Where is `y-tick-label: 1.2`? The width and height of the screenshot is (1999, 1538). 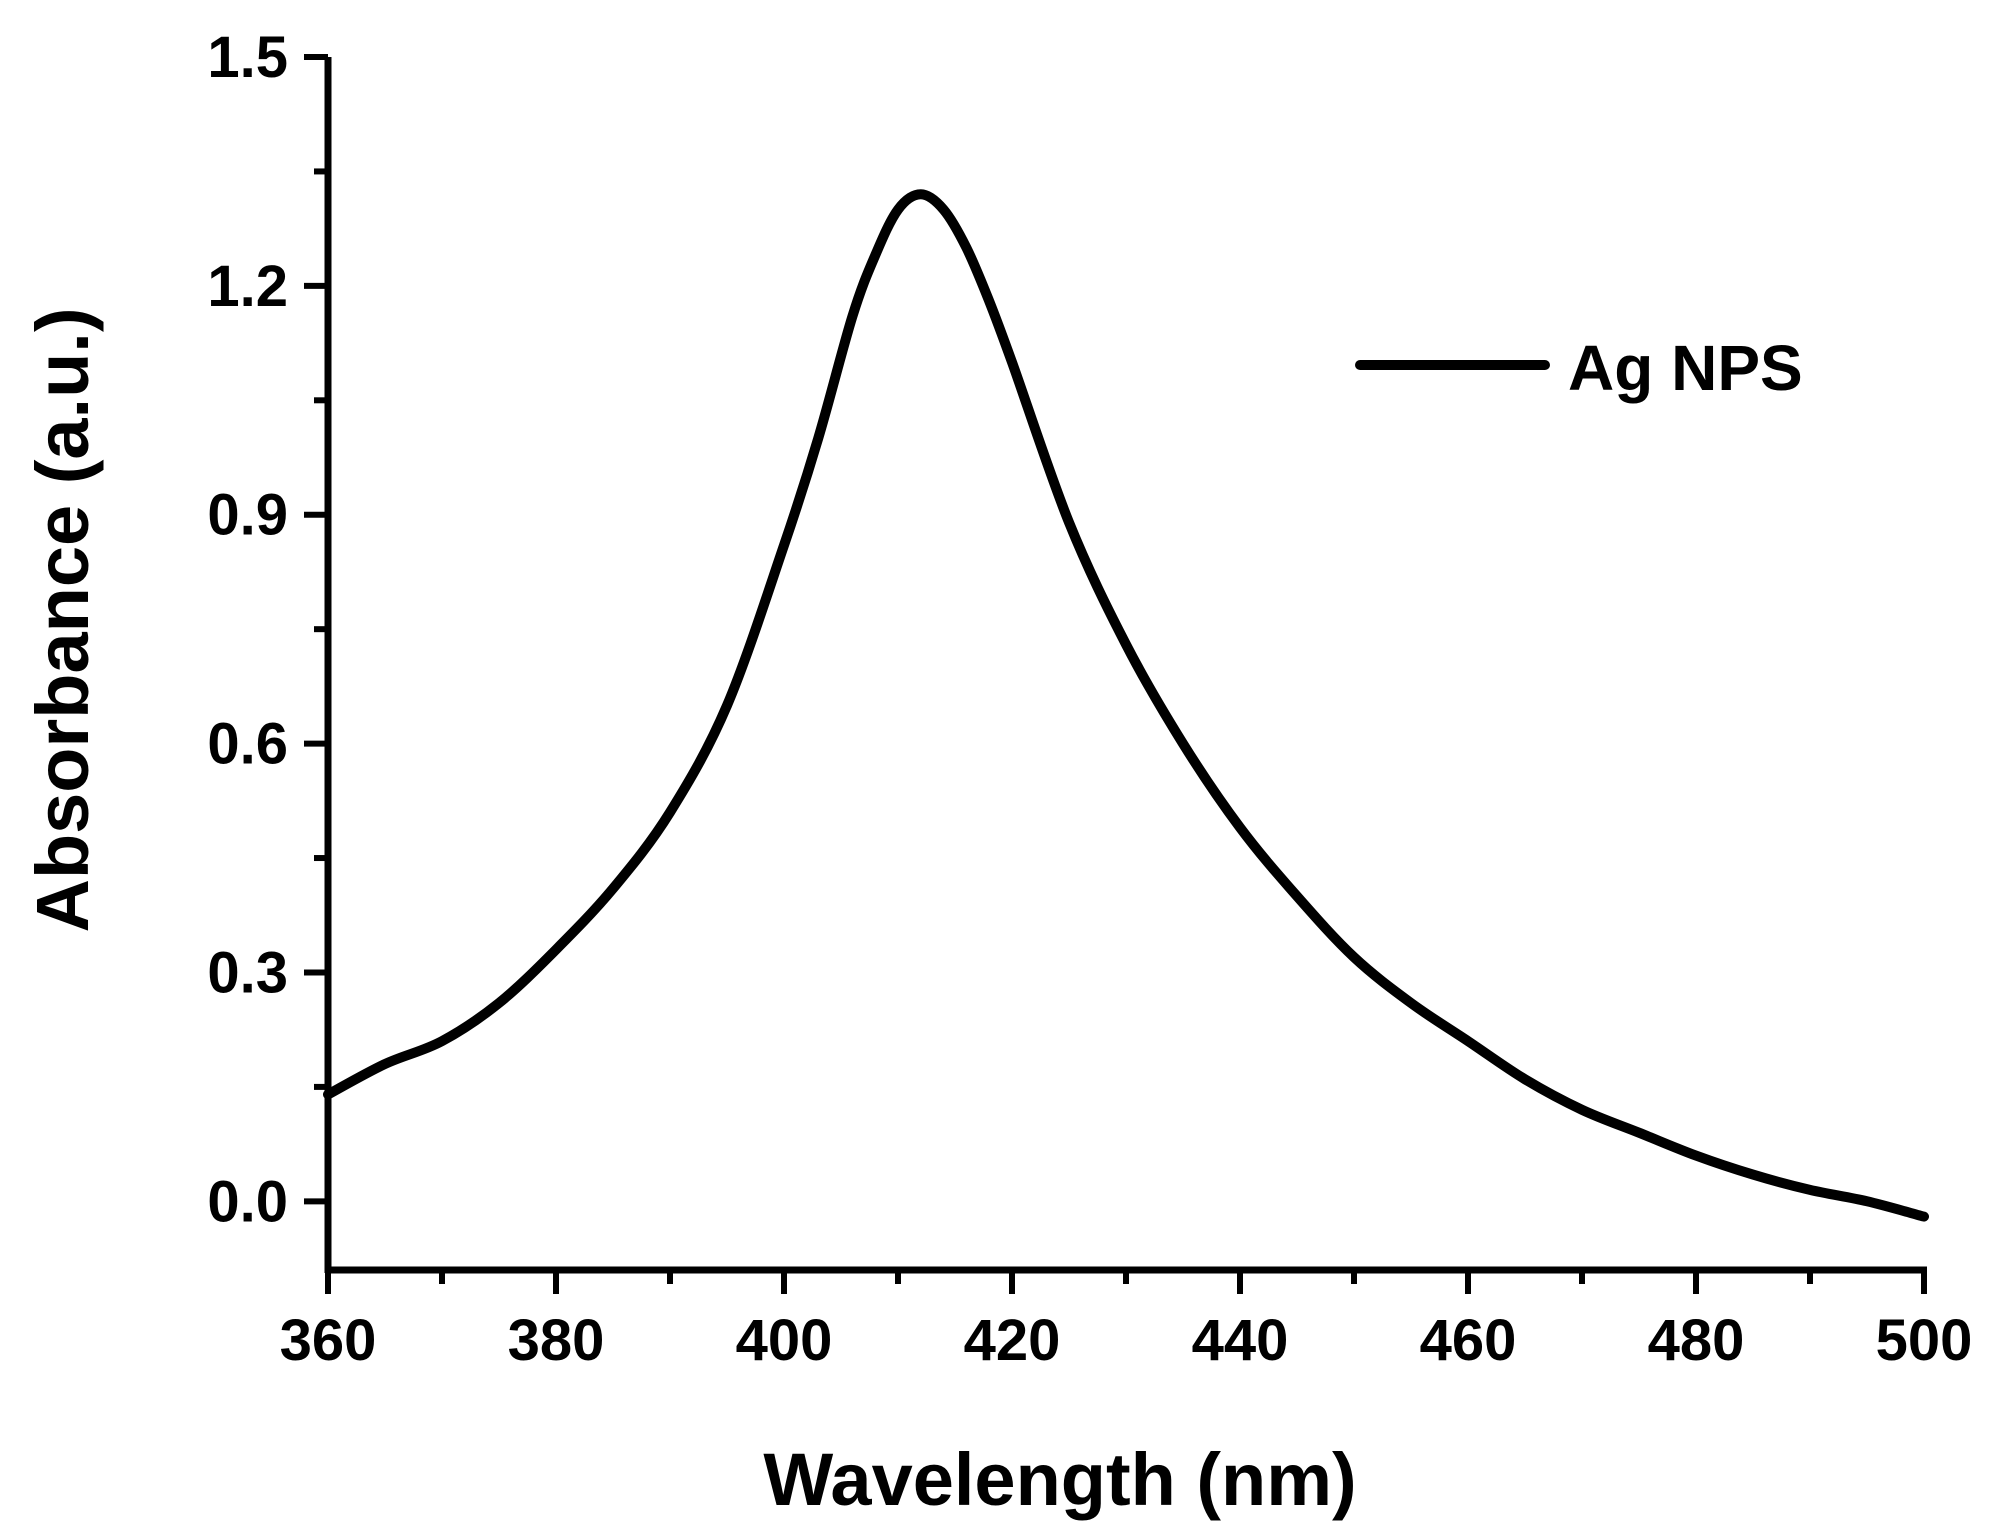
y-tick-label: 1.2 is located at coordinates (247, 286).